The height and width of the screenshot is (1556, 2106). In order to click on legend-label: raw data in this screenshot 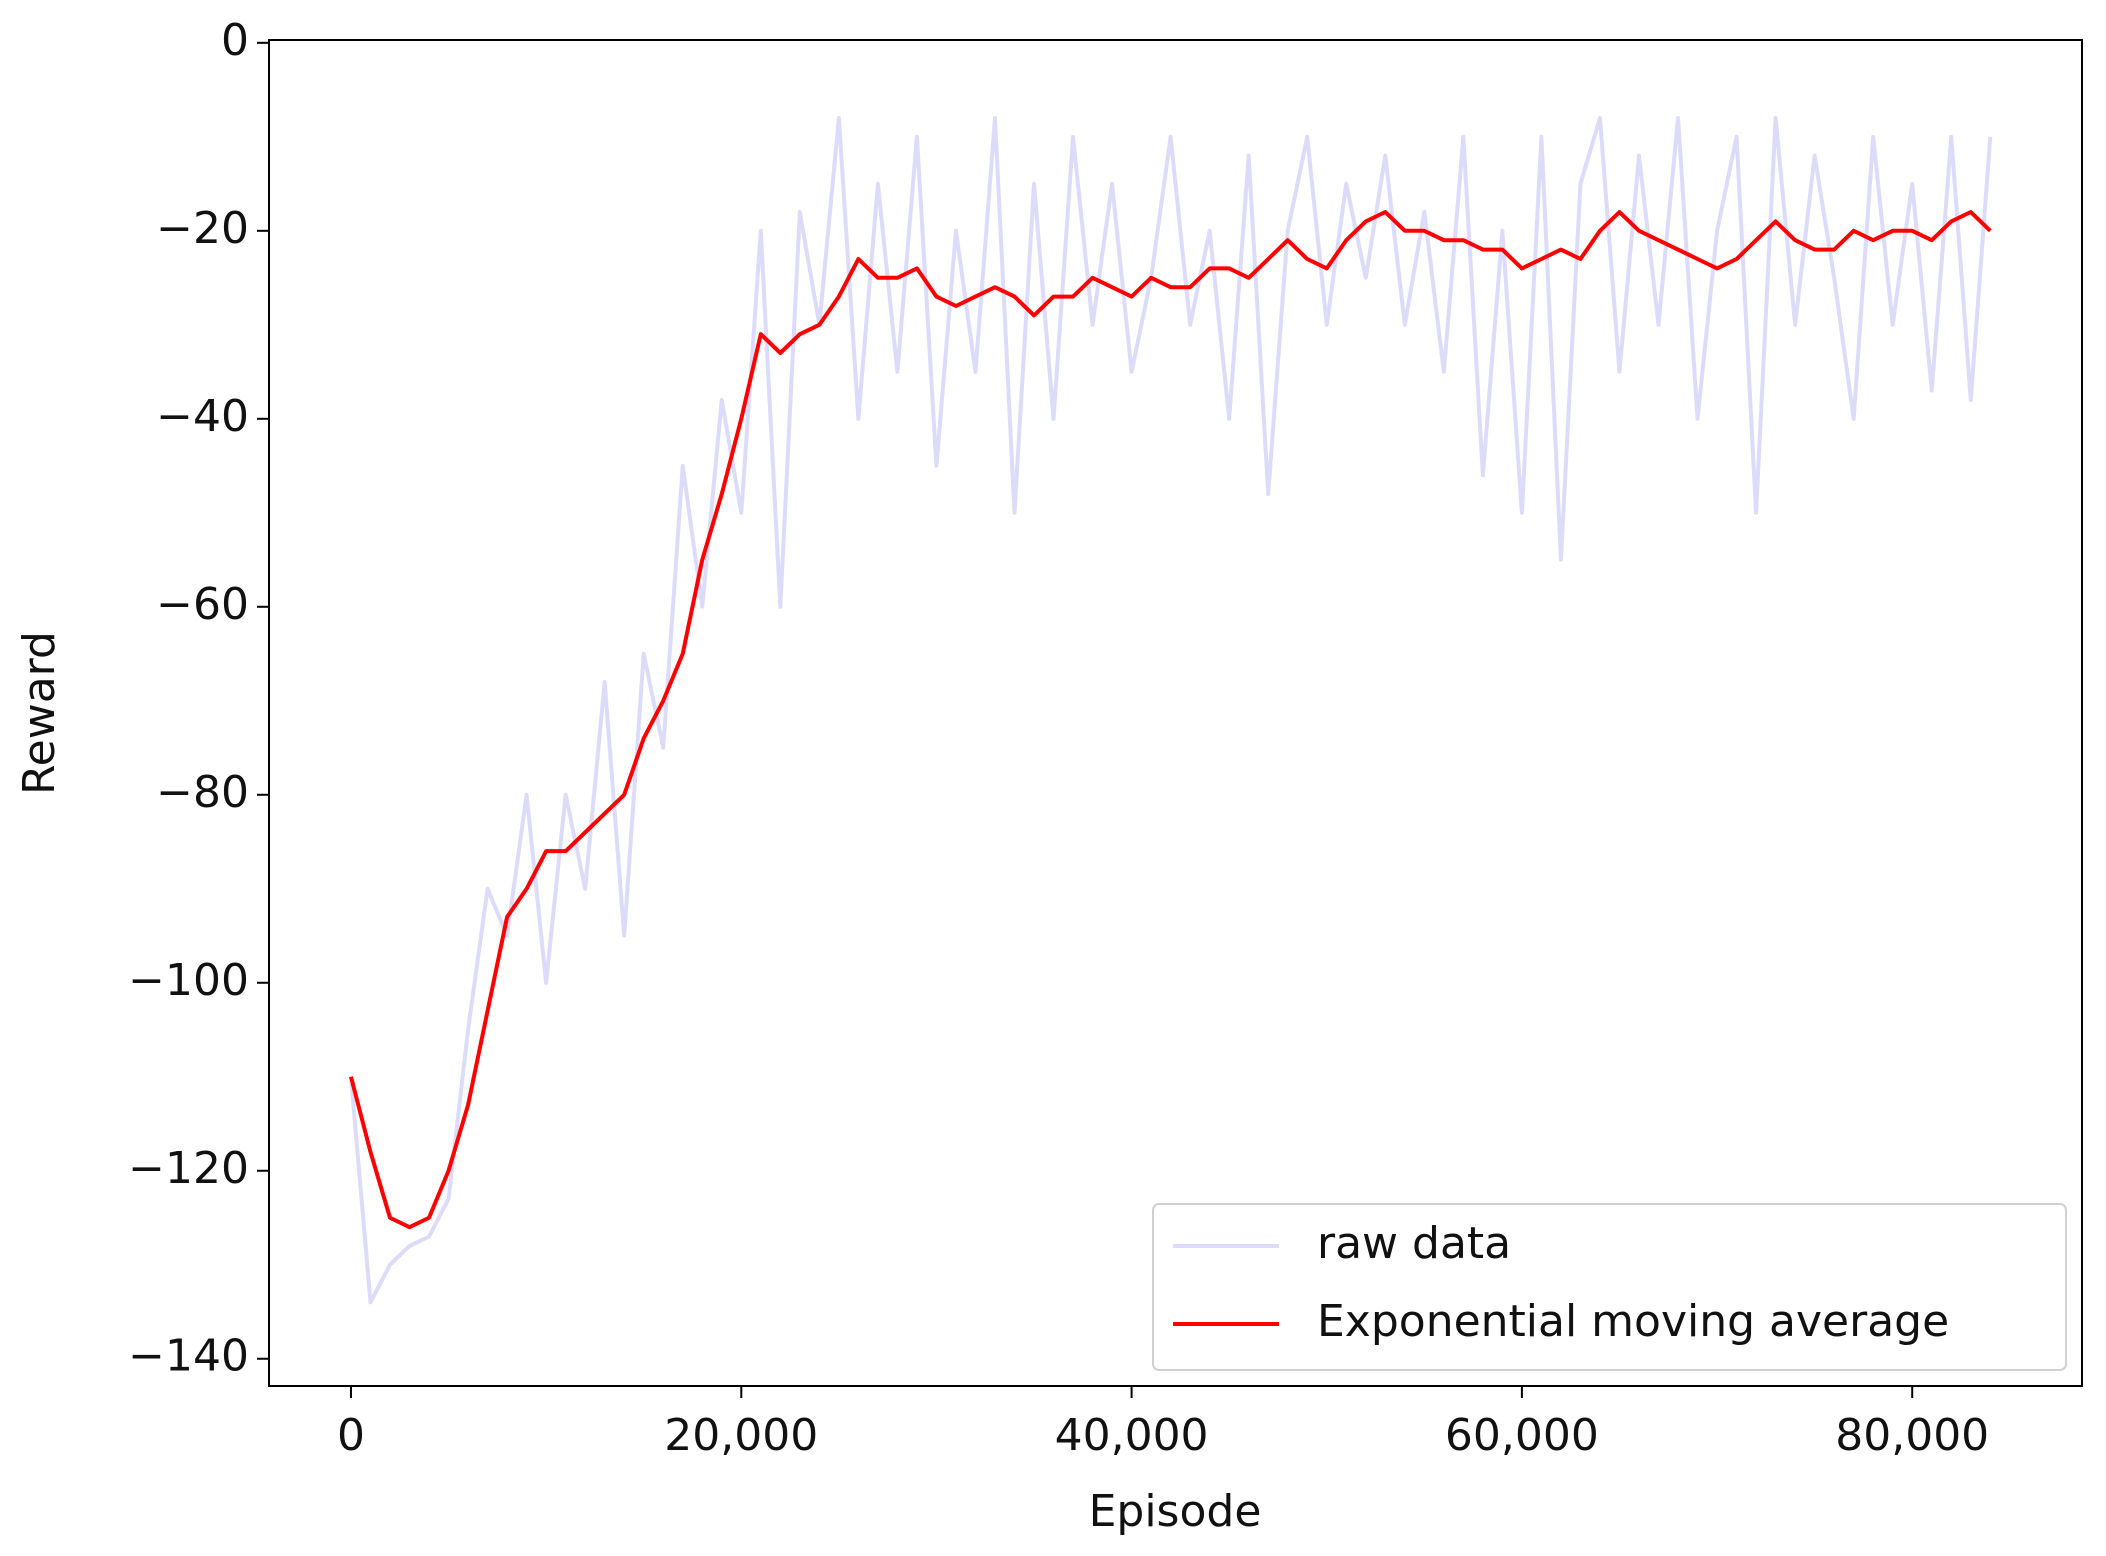, I will do `click(1414, 1243)`.